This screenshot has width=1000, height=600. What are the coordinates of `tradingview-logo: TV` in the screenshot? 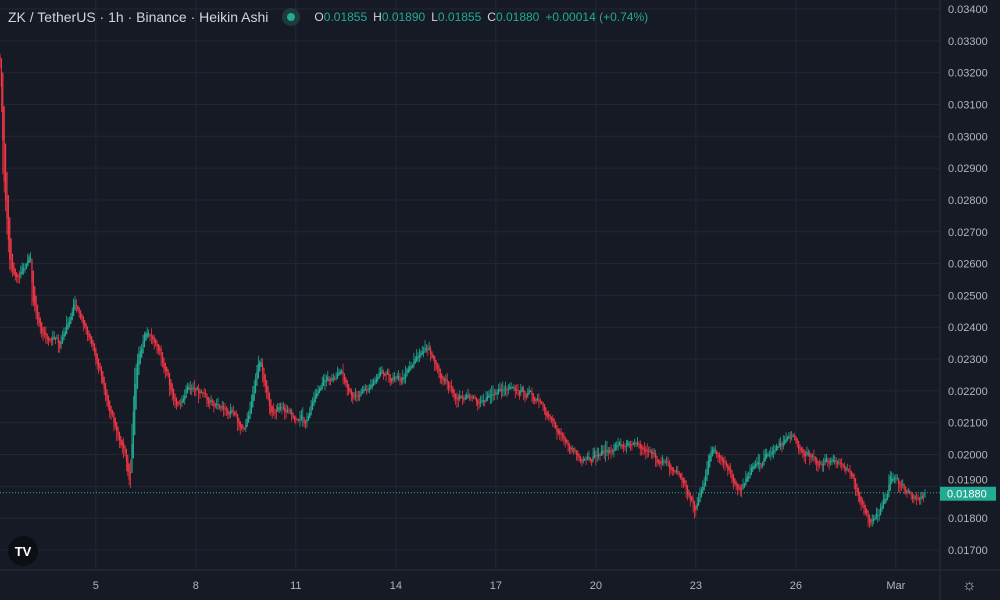 It's located at (23, 551).